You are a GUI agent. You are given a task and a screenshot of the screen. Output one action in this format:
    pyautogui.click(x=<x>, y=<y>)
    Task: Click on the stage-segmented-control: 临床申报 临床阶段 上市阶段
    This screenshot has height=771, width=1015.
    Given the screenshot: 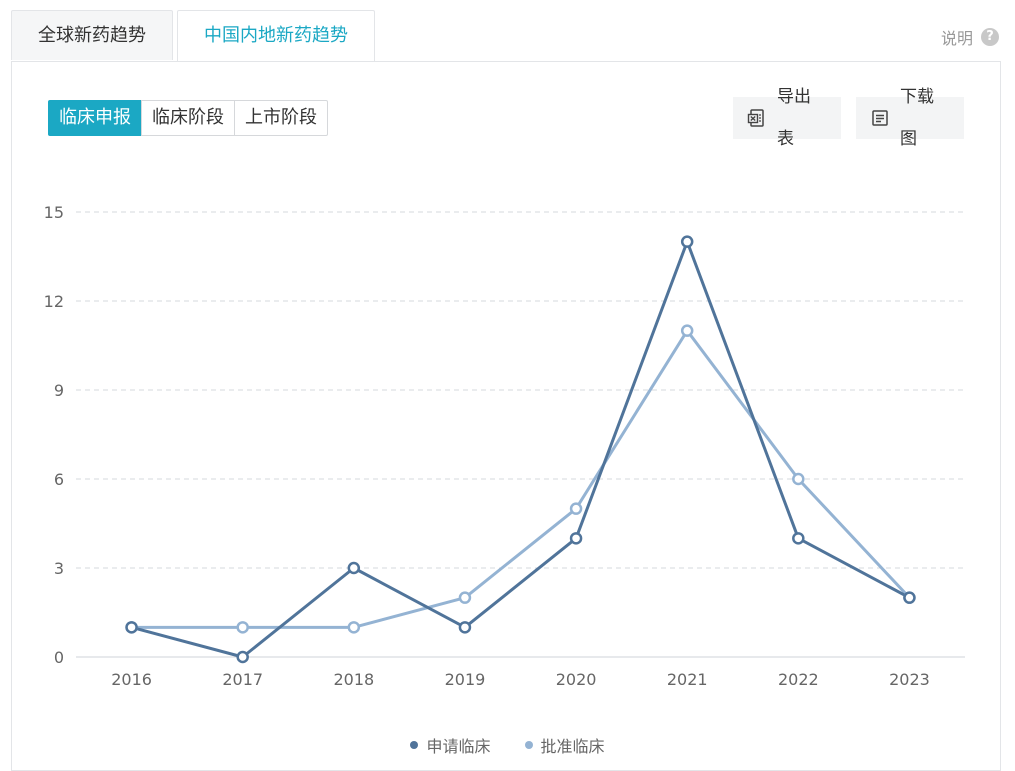 What is the action you would take?
    pyautogui.click(x=188, y=118)
    